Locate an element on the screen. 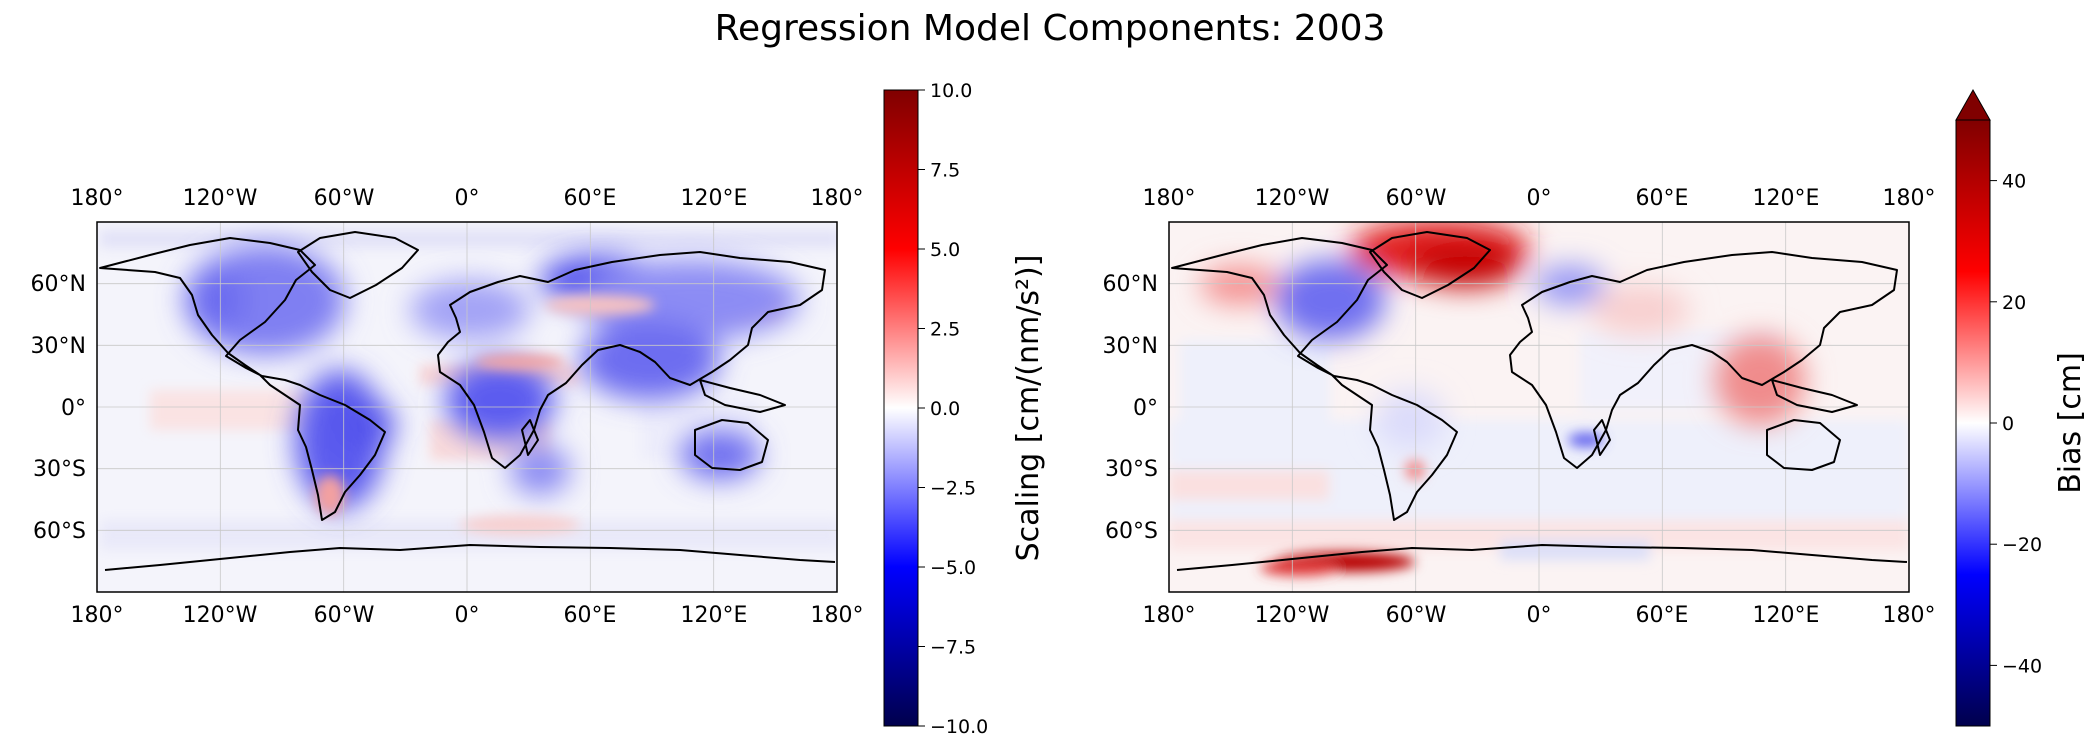  scaling-bottom-ticks: 180° 120°W 60°W 0° 60°E 120°E 180° is located at coordinates (467, 615).